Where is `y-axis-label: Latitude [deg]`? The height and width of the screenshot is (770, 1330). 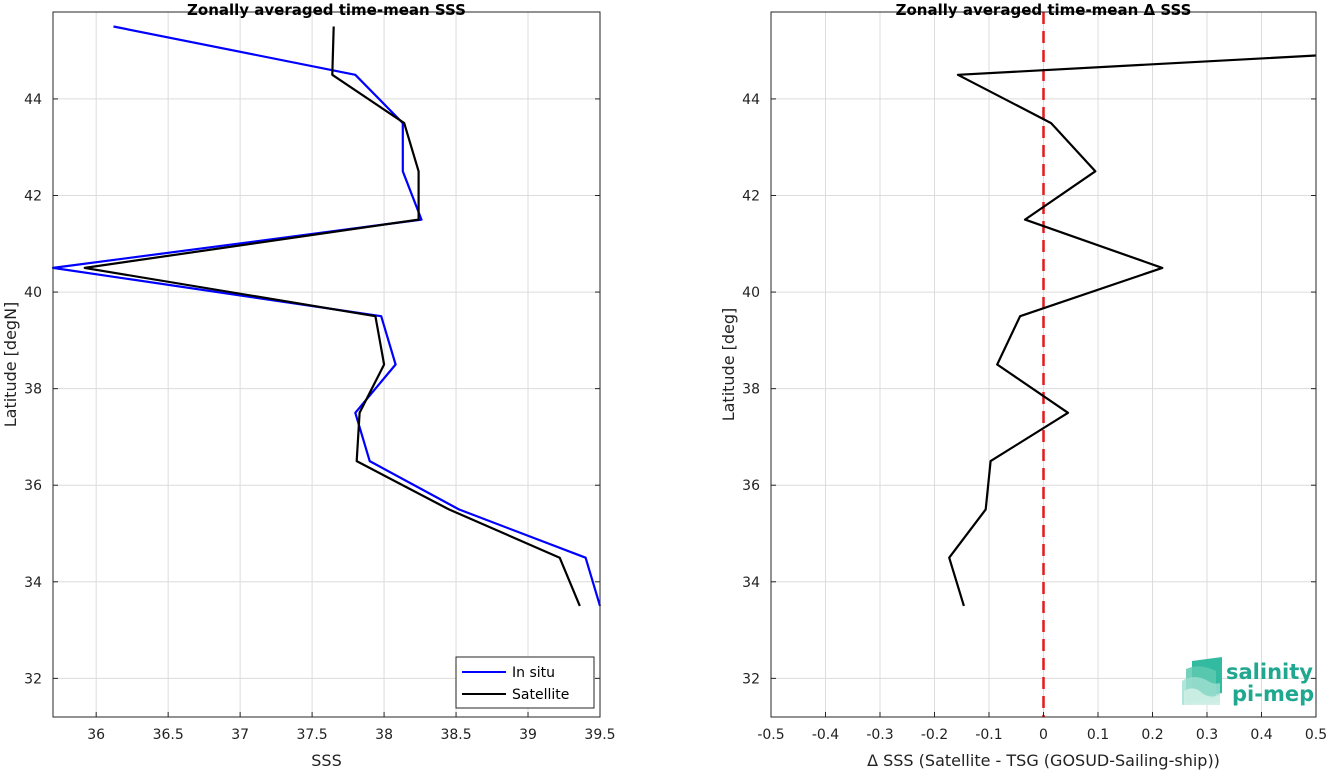 y-axis-label: Latitude [deg] is located at coordinates (728, 365).